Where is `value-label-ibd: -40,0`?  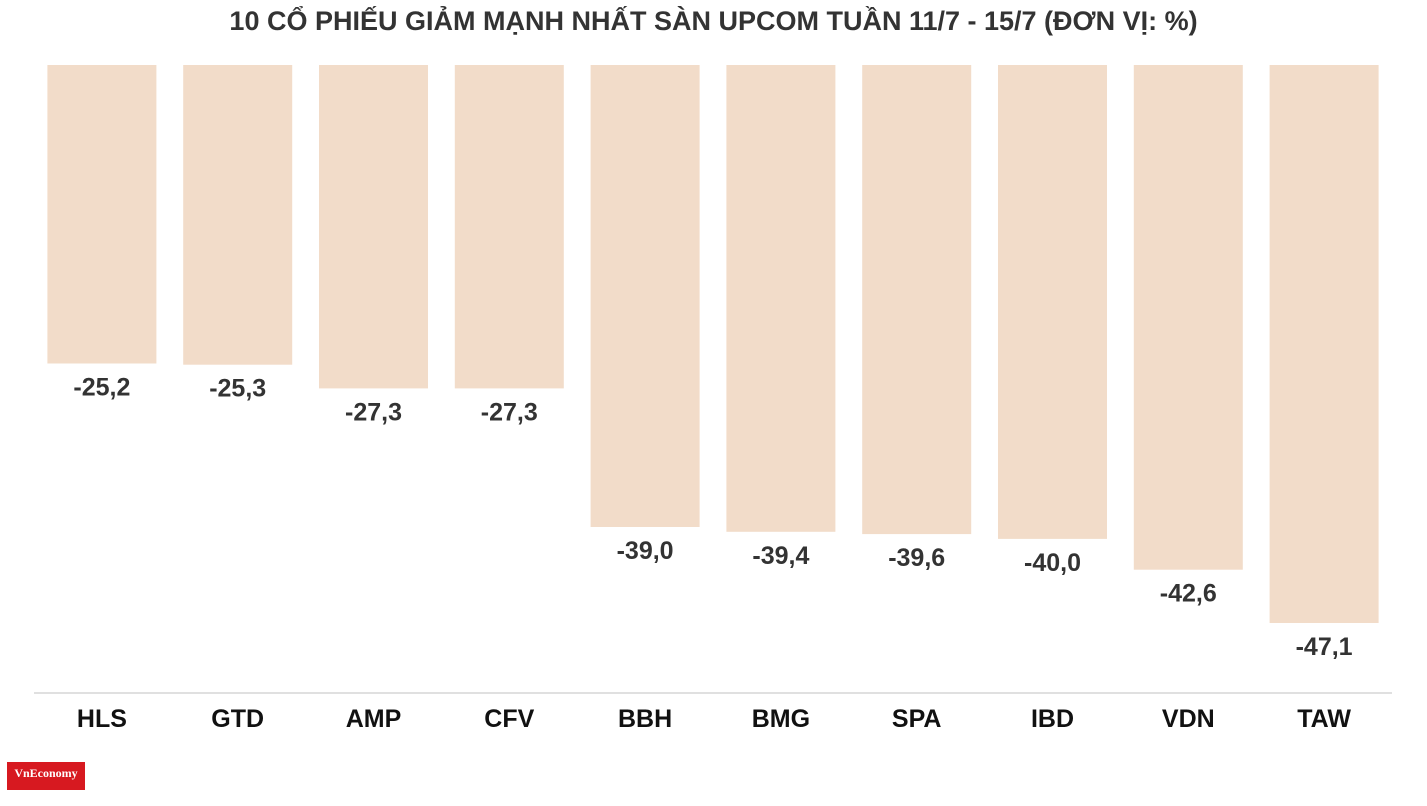 value-label-ibd: -40,0 is located at coordinates (1052, 563).